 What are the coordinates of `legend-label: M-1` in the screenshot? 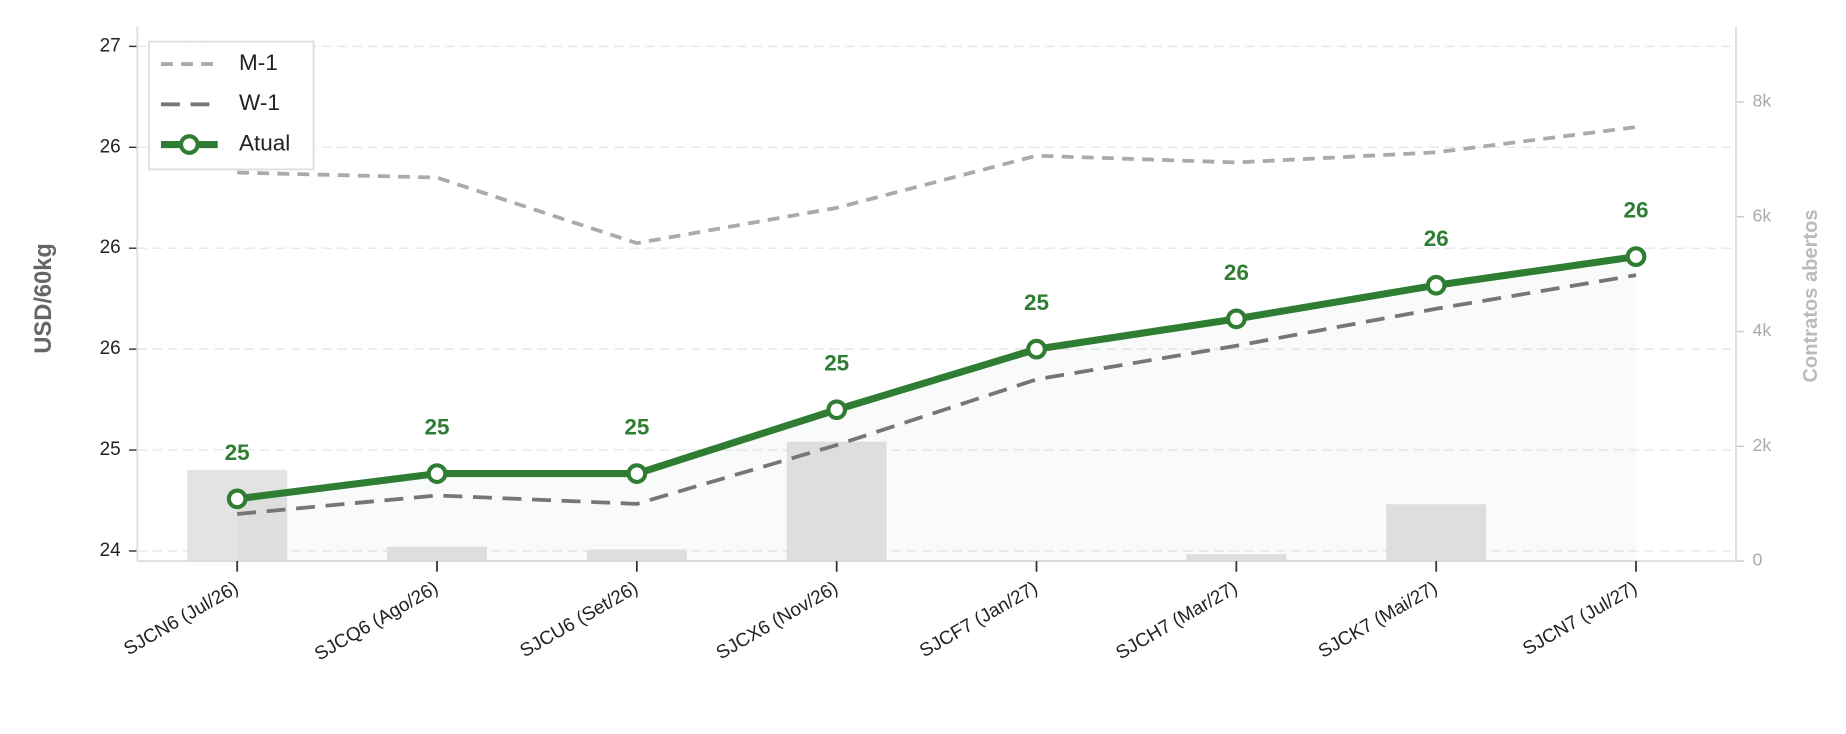 It's located at (258, 62).